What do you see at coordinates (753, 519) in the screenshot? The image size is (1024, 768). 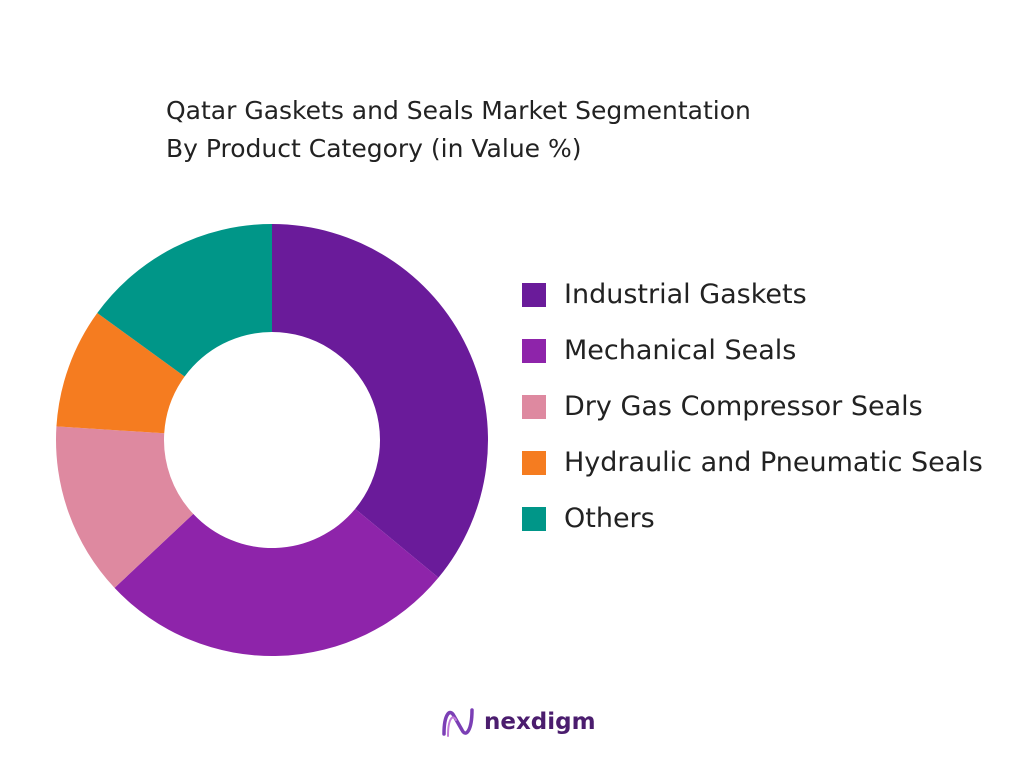 I see `legend-item: Others` at bounding box center [753, 519].